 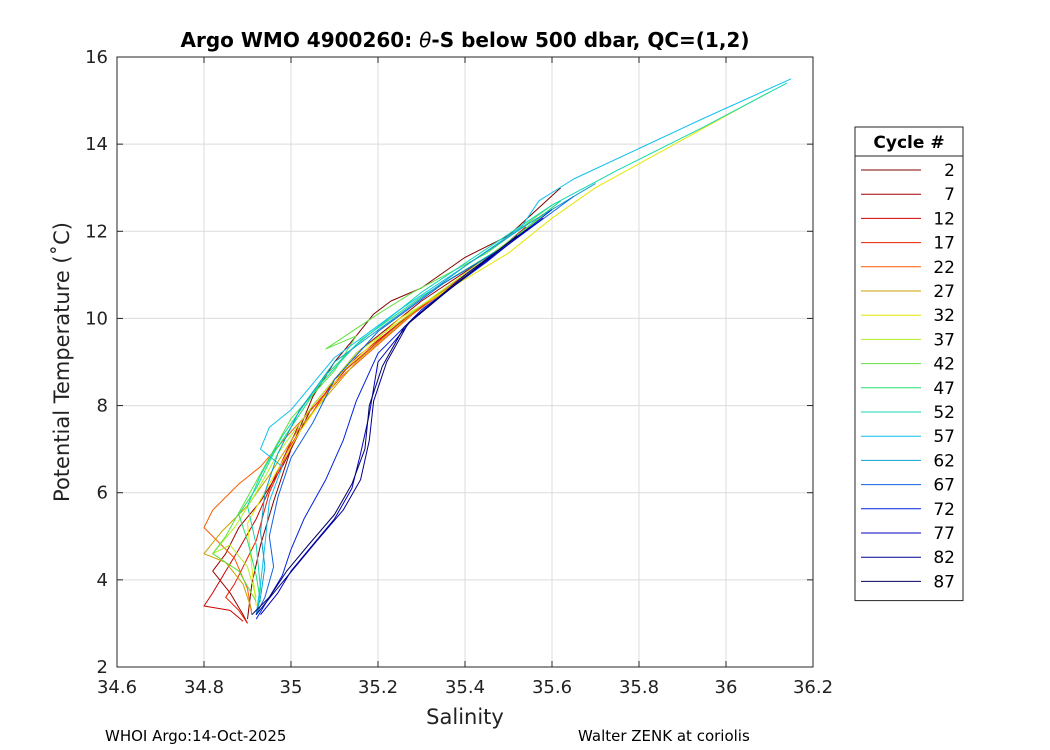 I want to click on legend-label: 72, so click(x=944, y=510).